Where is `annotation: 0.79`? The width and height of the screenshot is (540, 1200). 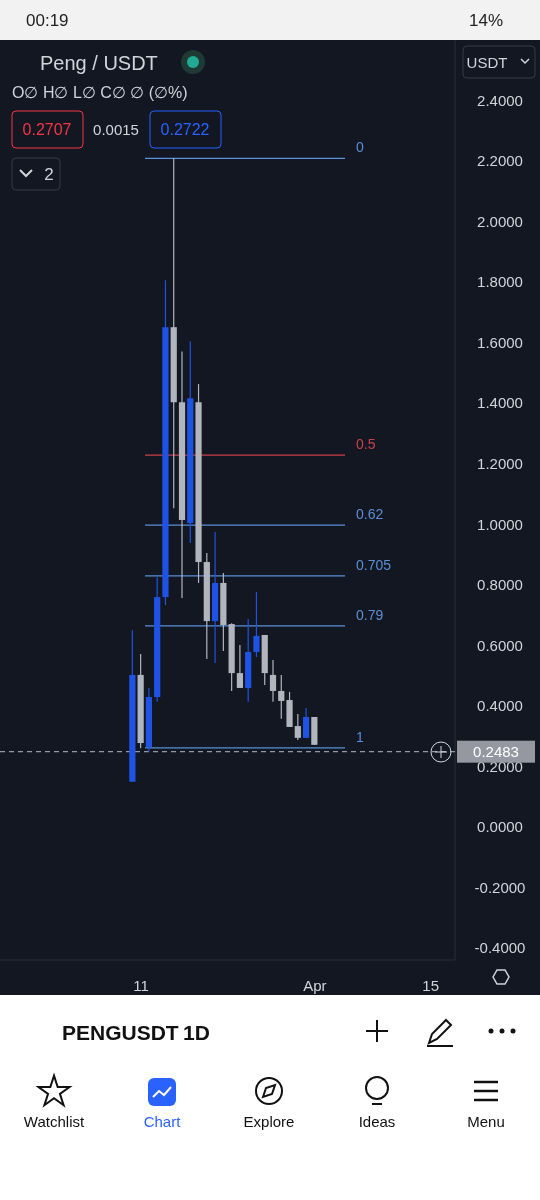
annotation: 0.79 is located at coordinates (370, 614).